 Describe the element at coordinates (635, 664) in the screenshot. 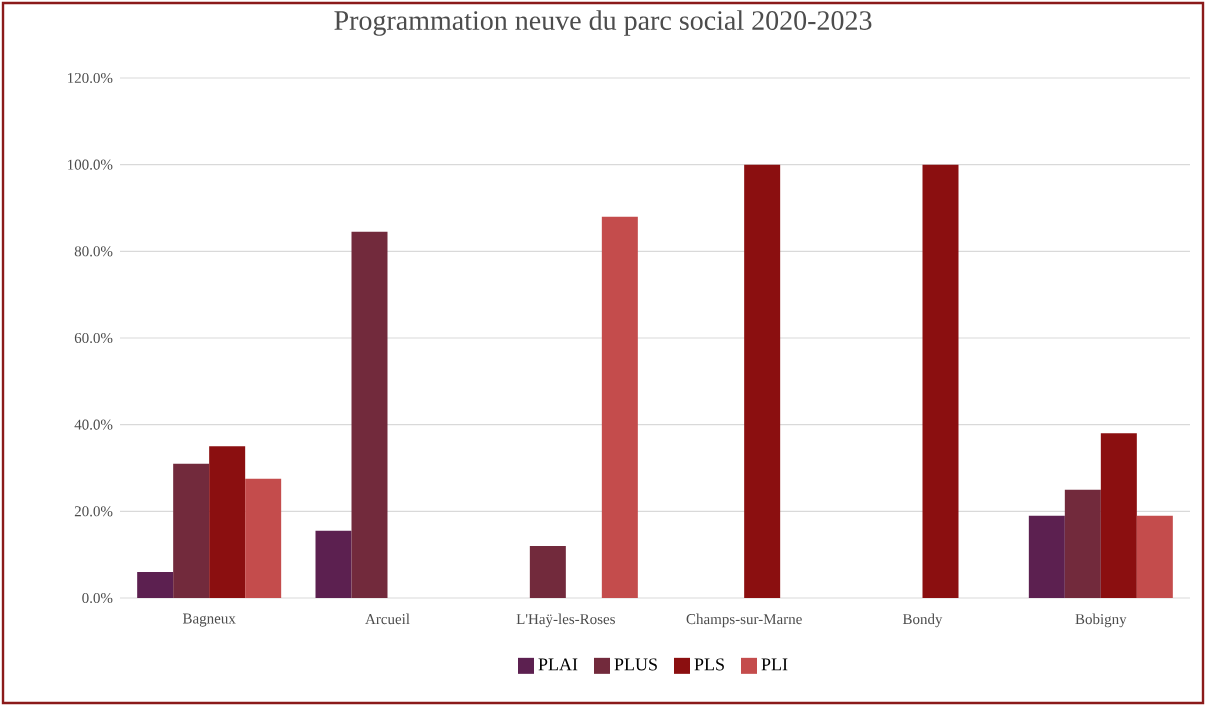

I see `legend-label: PLUS` at that location.